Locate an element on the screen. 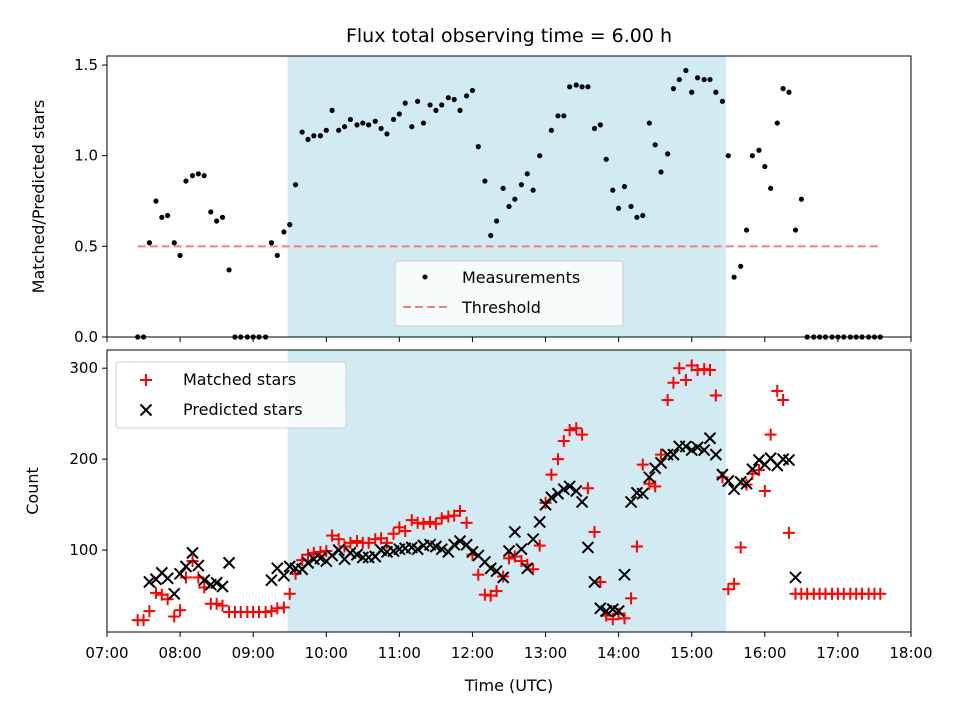  legend-predicted-marker is located at coordinates (146, 410).